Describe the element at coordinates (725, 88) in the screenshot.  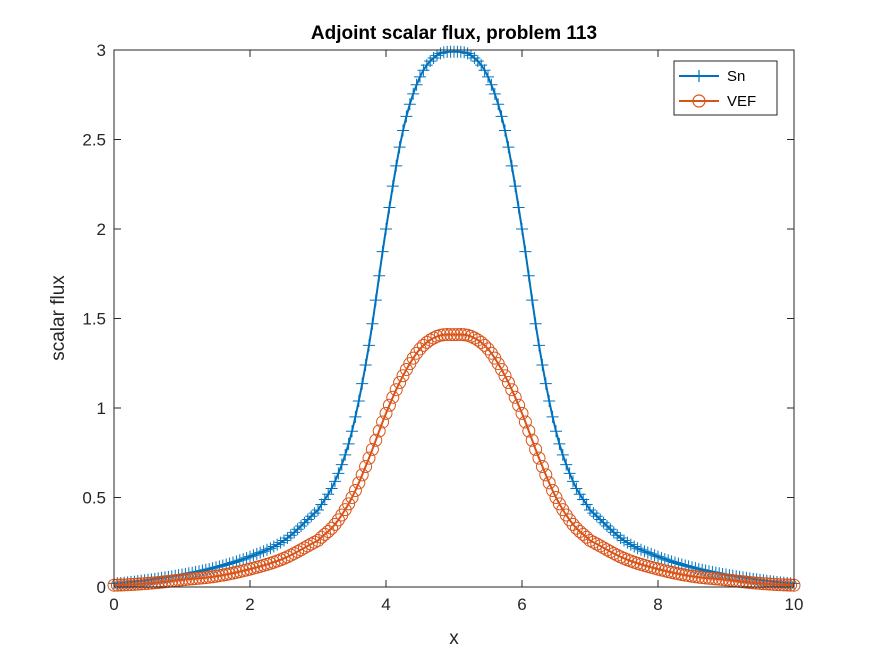
I see `legend-box` at that location.